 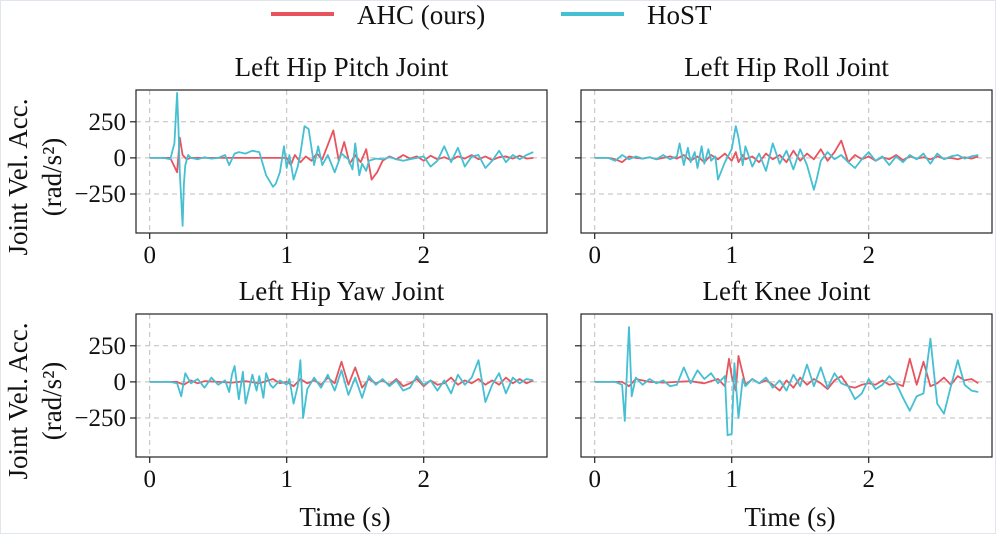 What do you see at coordinates (789, 517) in the screenshot?
I see `x-axis-label-right: Time (s)` at bounding box center [789, 517].